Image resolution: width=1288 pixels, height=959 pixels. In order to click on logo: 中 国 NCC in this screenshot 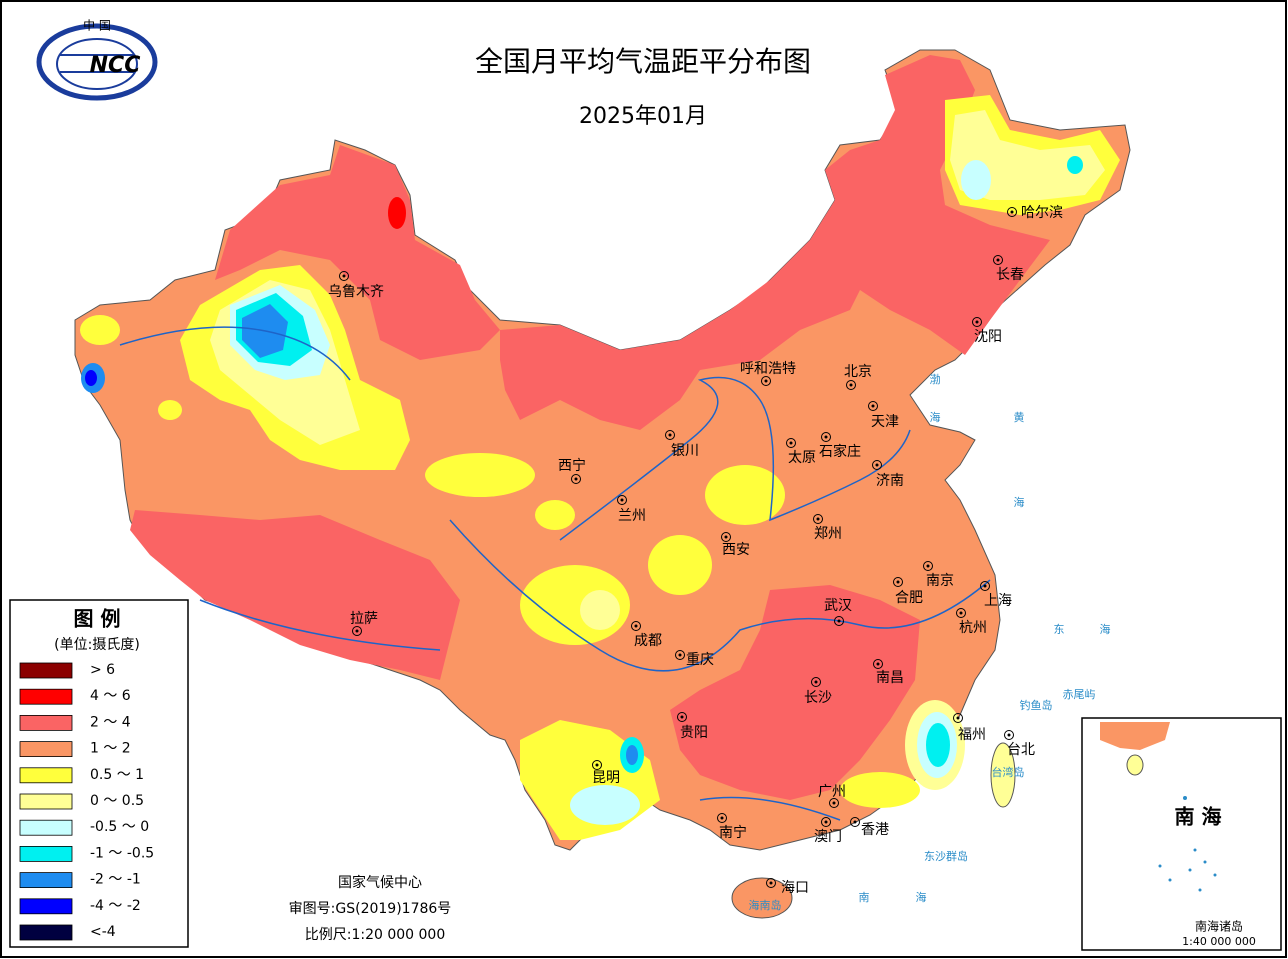, I will do `click(97, 59)`.